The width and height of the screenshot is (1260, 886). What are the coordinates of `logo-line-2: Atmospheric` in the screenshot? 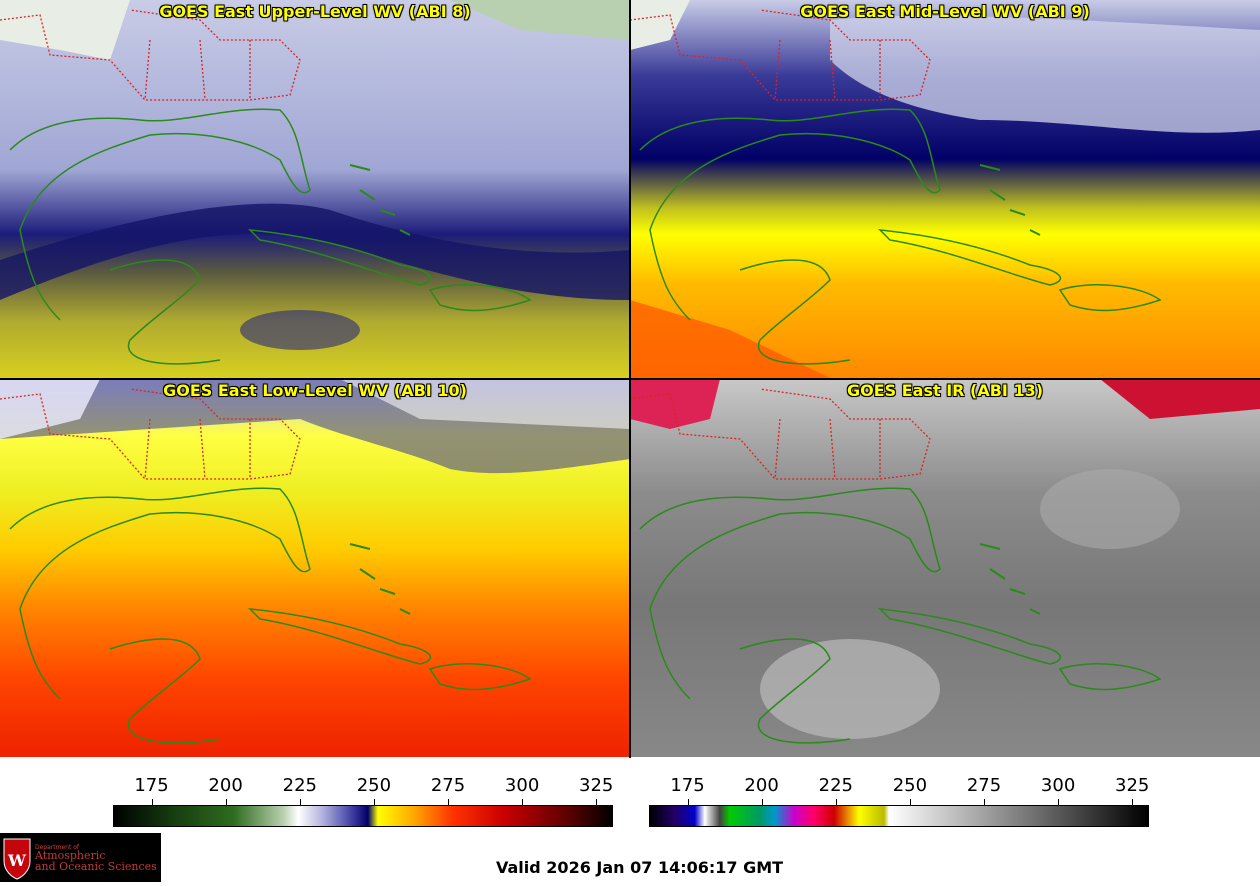 It's located at (70, 855).